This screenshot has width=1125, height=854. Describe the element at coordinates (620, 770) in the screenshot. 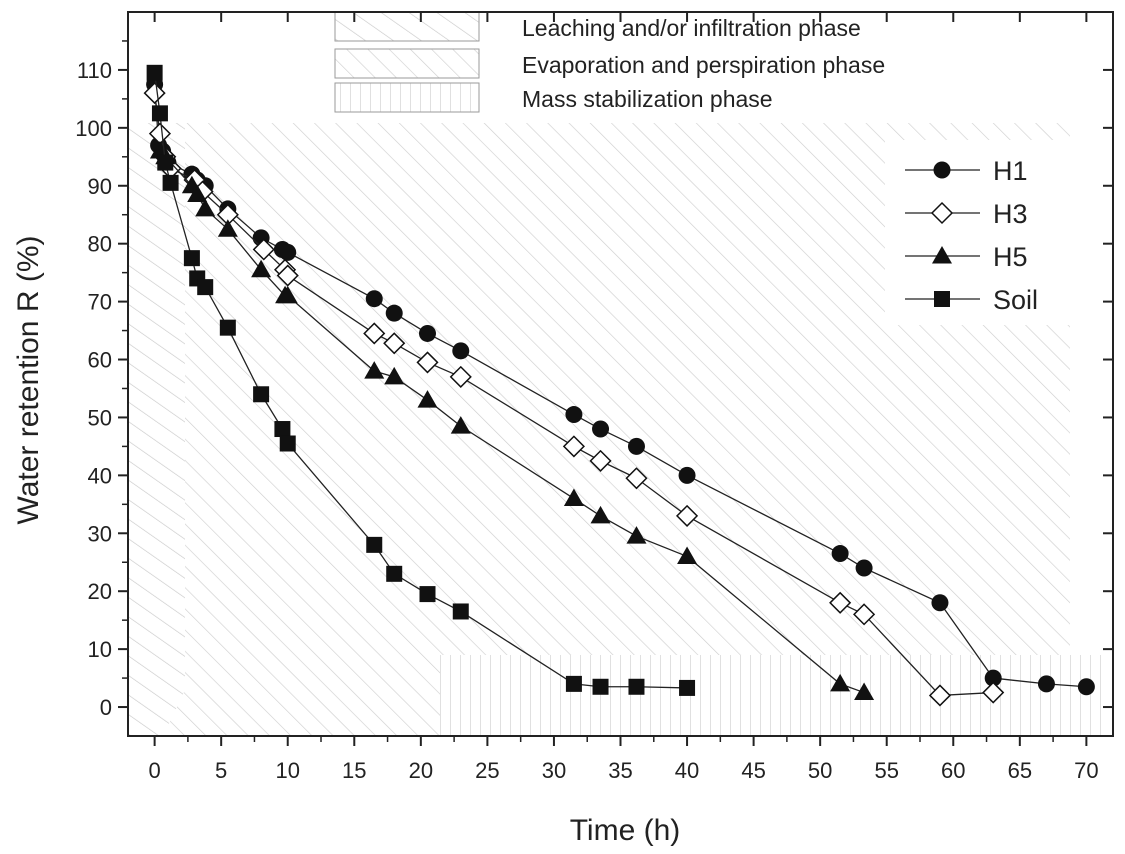

I see `x-tick-label: 35` at that location.